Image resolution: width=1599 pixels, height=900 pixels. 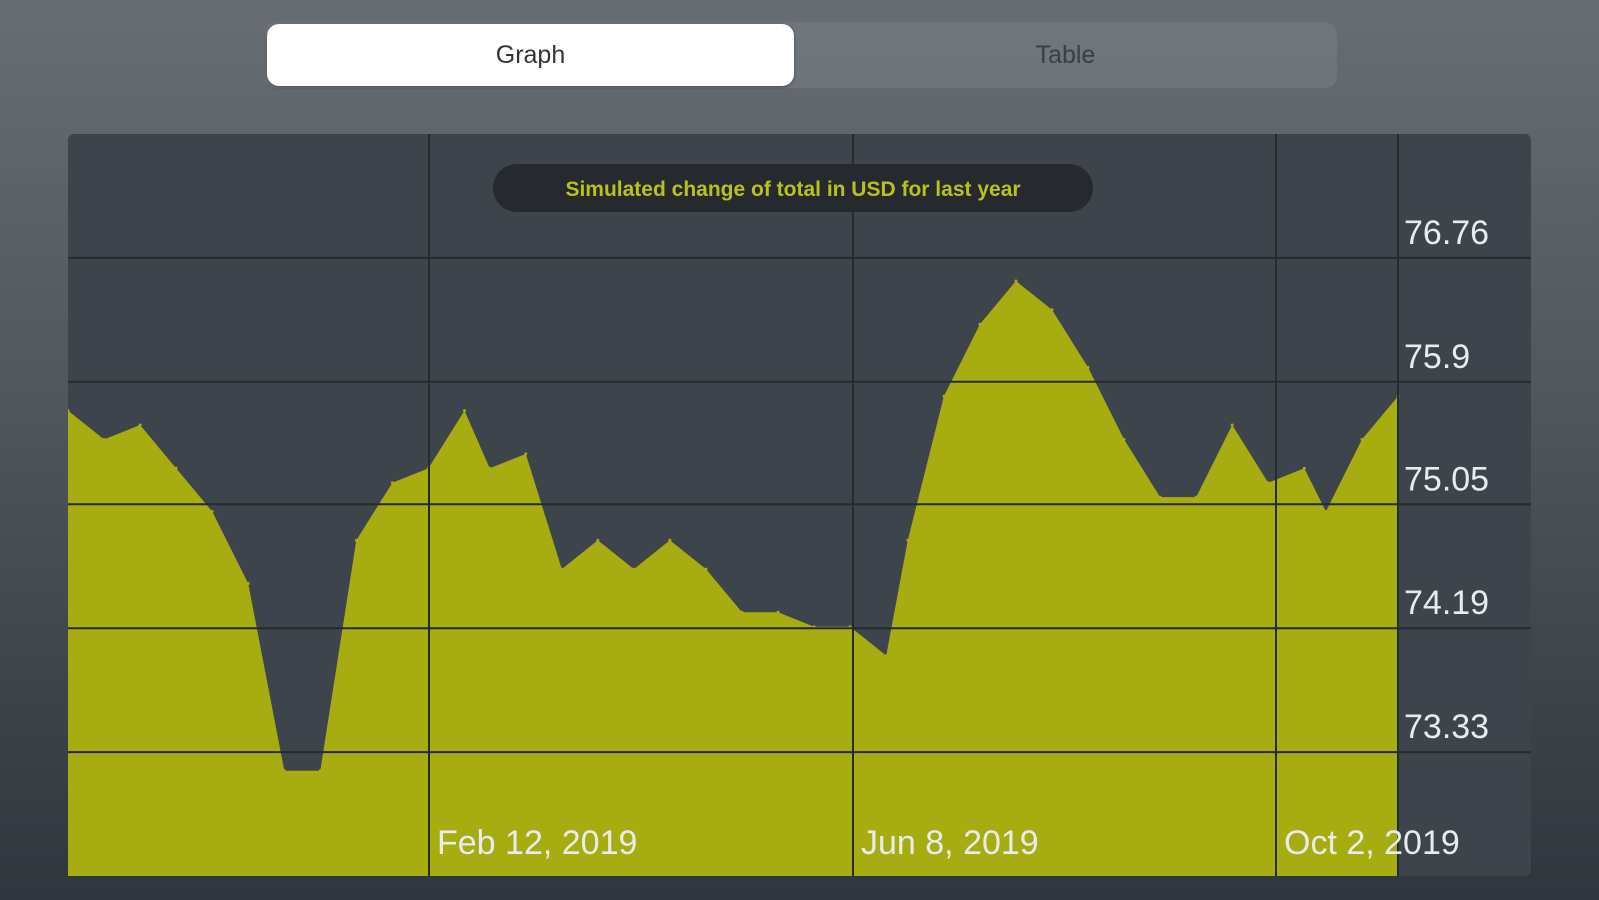 I want to click on x-tick-label: Oct 2, 2019, so click(x=1372, y=843).